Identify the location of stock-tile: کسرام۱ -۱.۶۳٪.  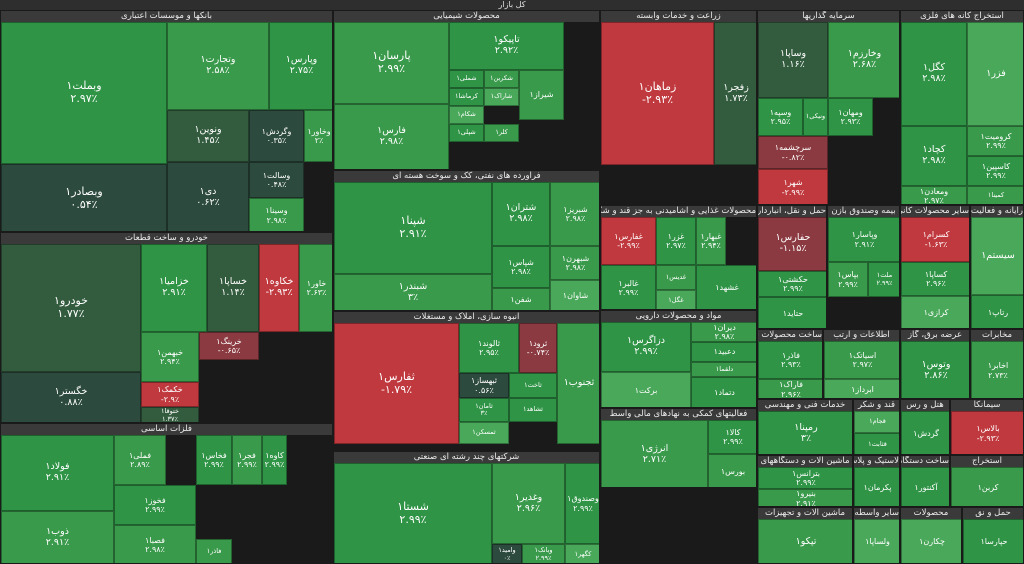
(935, 239).